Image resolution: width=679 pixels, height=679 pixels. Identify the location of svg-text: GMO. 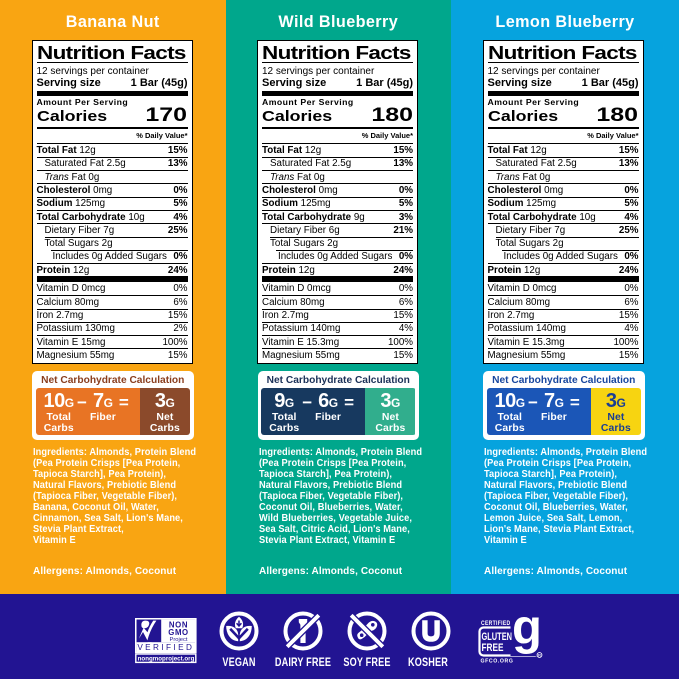
(178, 632).